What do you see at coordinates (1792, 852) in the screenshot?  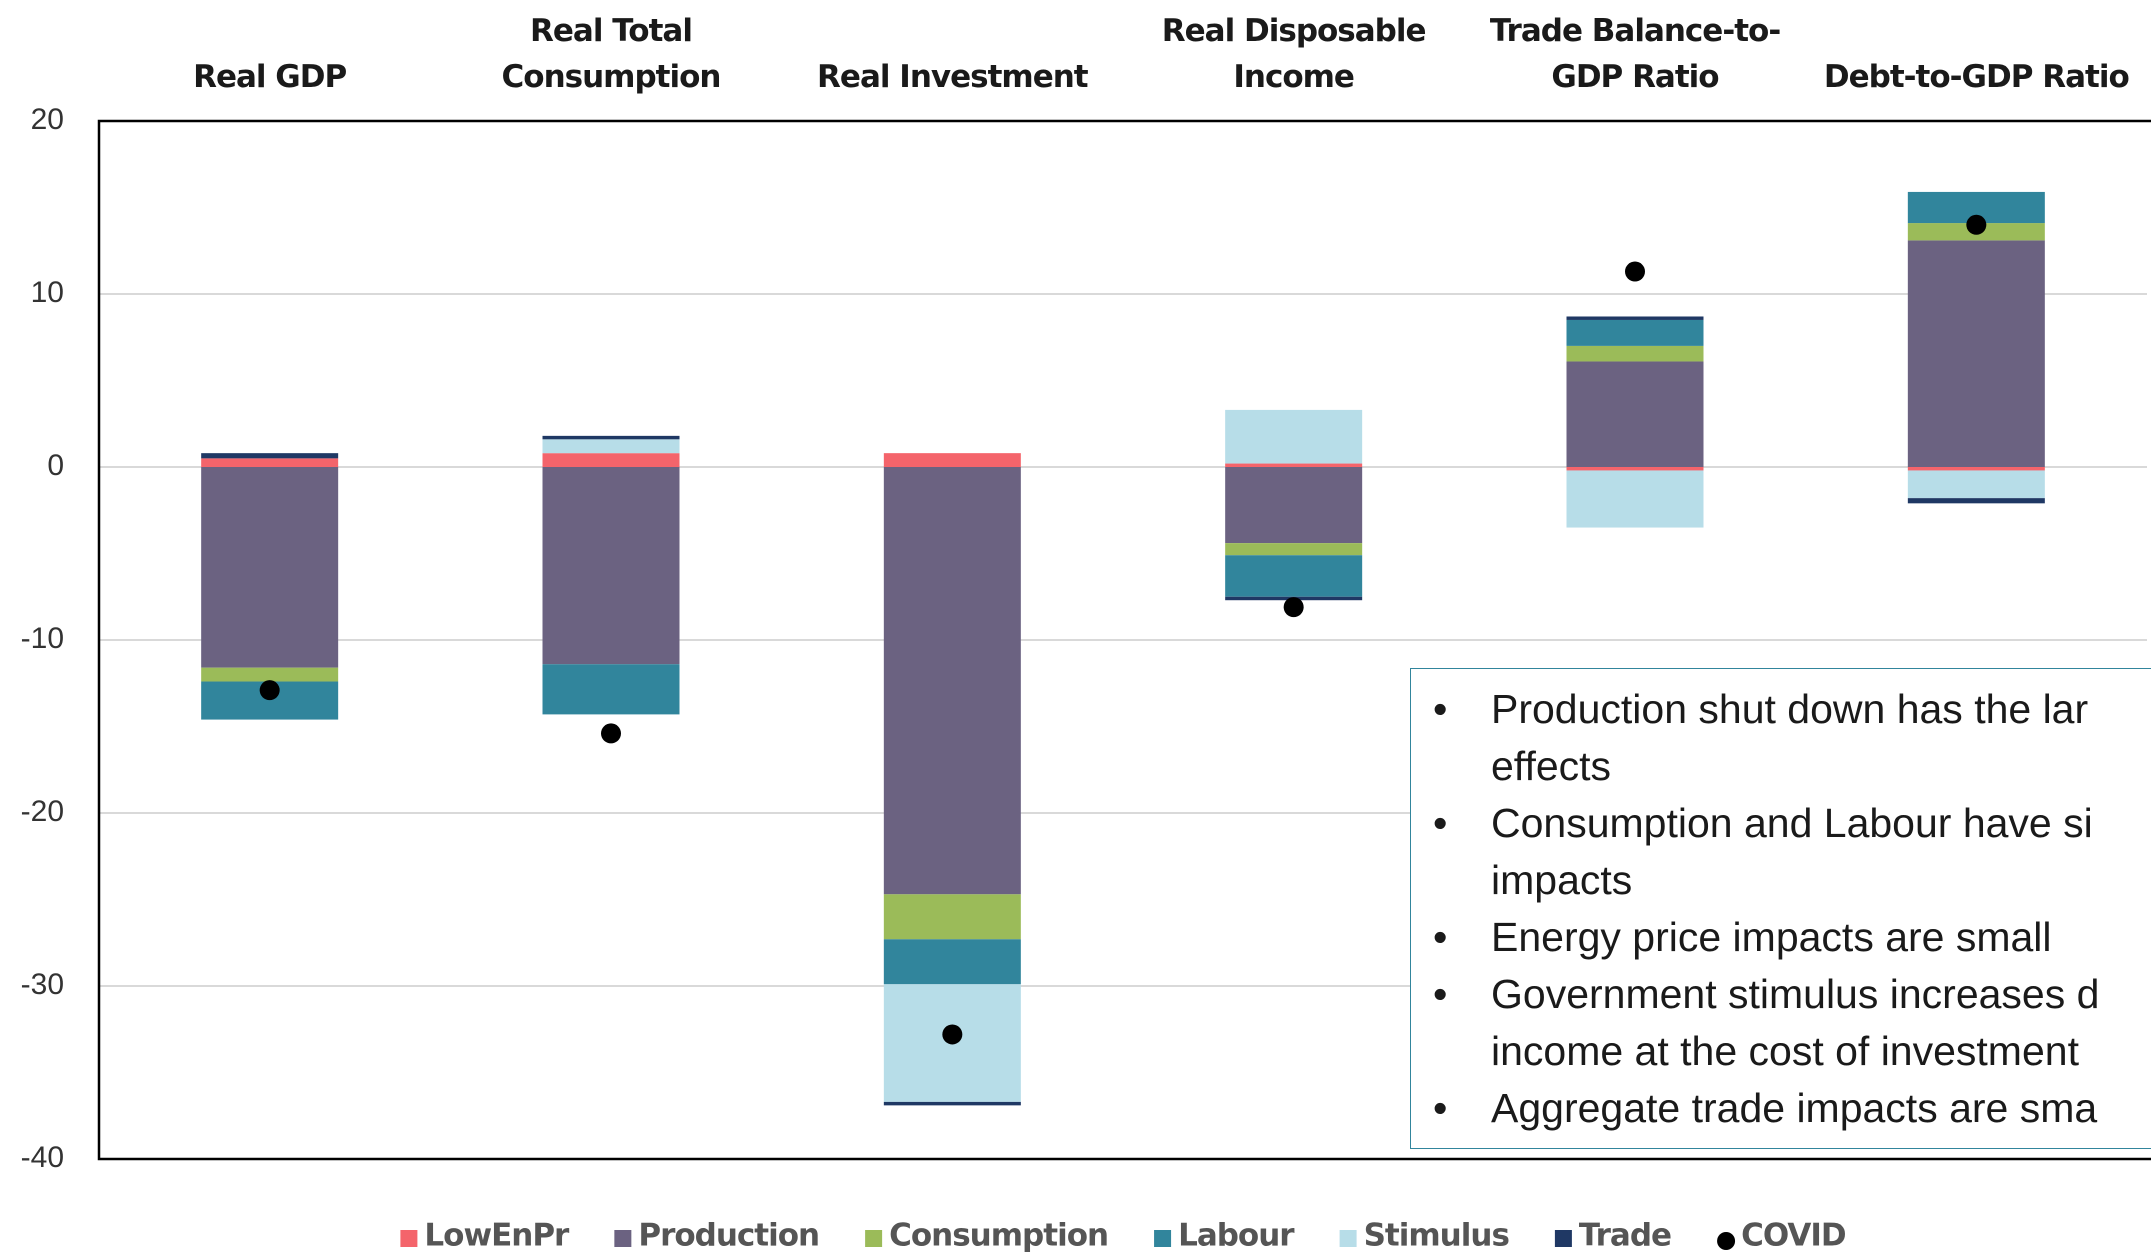 I see `annotation-item: Consumption and Labour have si impacts` at bounding box center [1792, 852].